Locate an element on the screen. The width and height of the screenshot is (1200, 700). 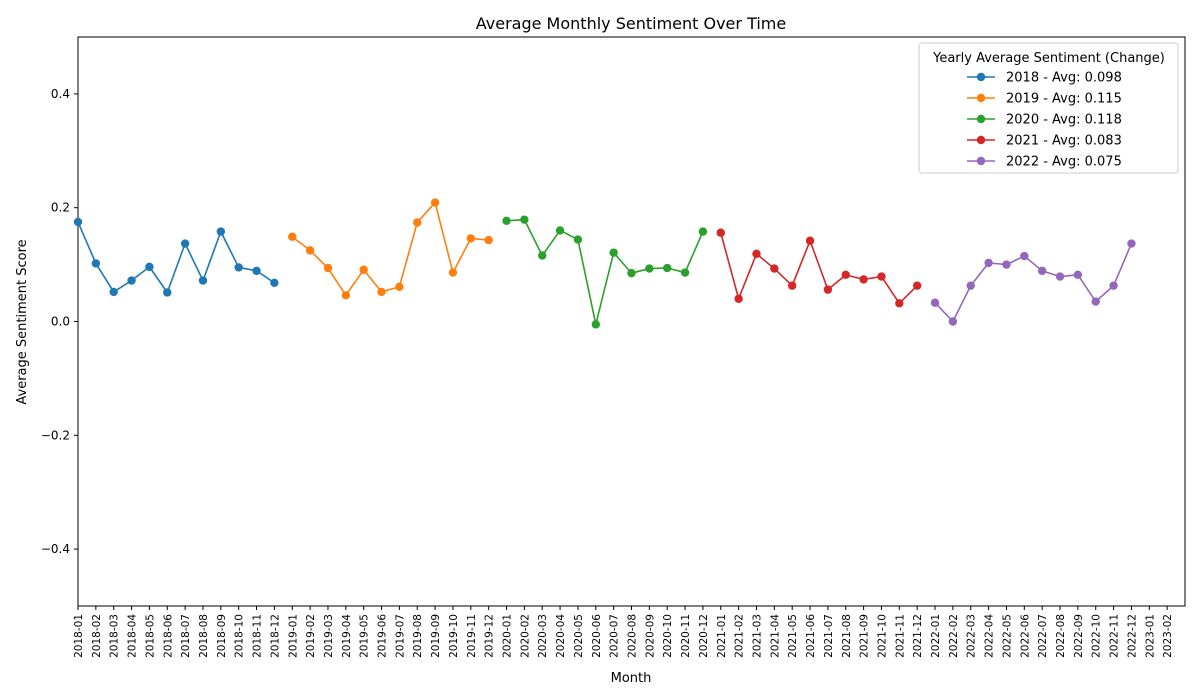
x-tick-label: 2018-08 is located at coordinates (204, 636).